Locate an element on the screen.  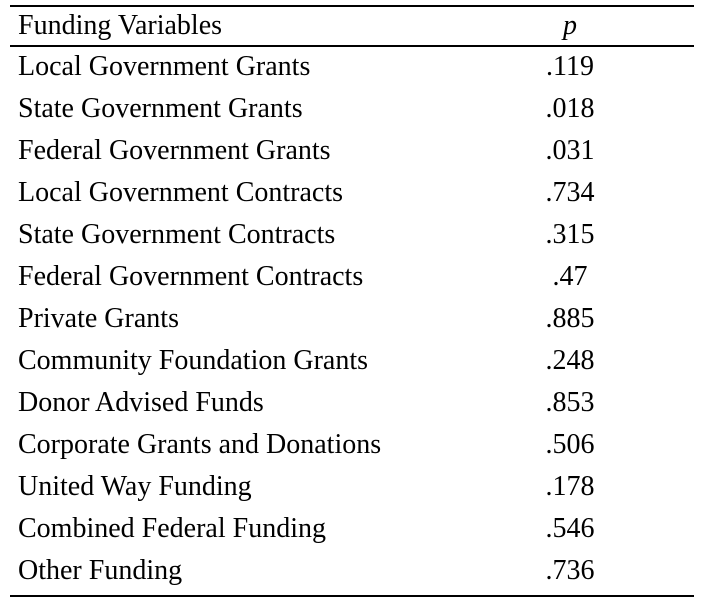
row-p-value: .018 is located at coordinates (570, 108).